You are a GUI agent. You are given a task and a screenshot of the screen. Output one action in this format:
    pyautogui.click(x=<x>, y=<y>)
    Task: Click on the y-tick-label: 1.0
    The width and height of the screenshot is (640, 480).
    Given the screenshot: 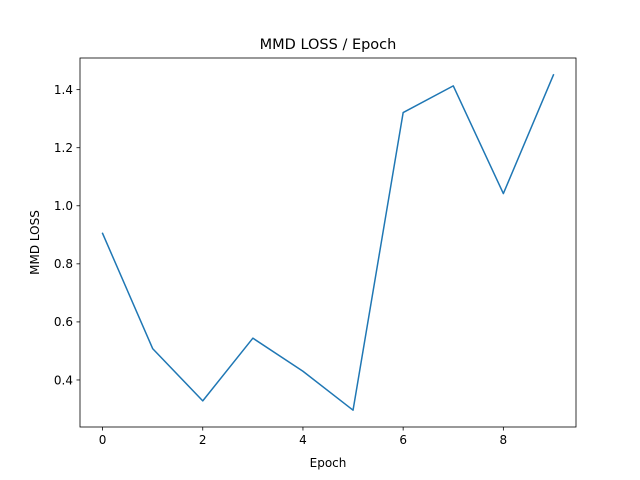 What is the action you would take?
    pyautogui.click(x=63, y=206)
    